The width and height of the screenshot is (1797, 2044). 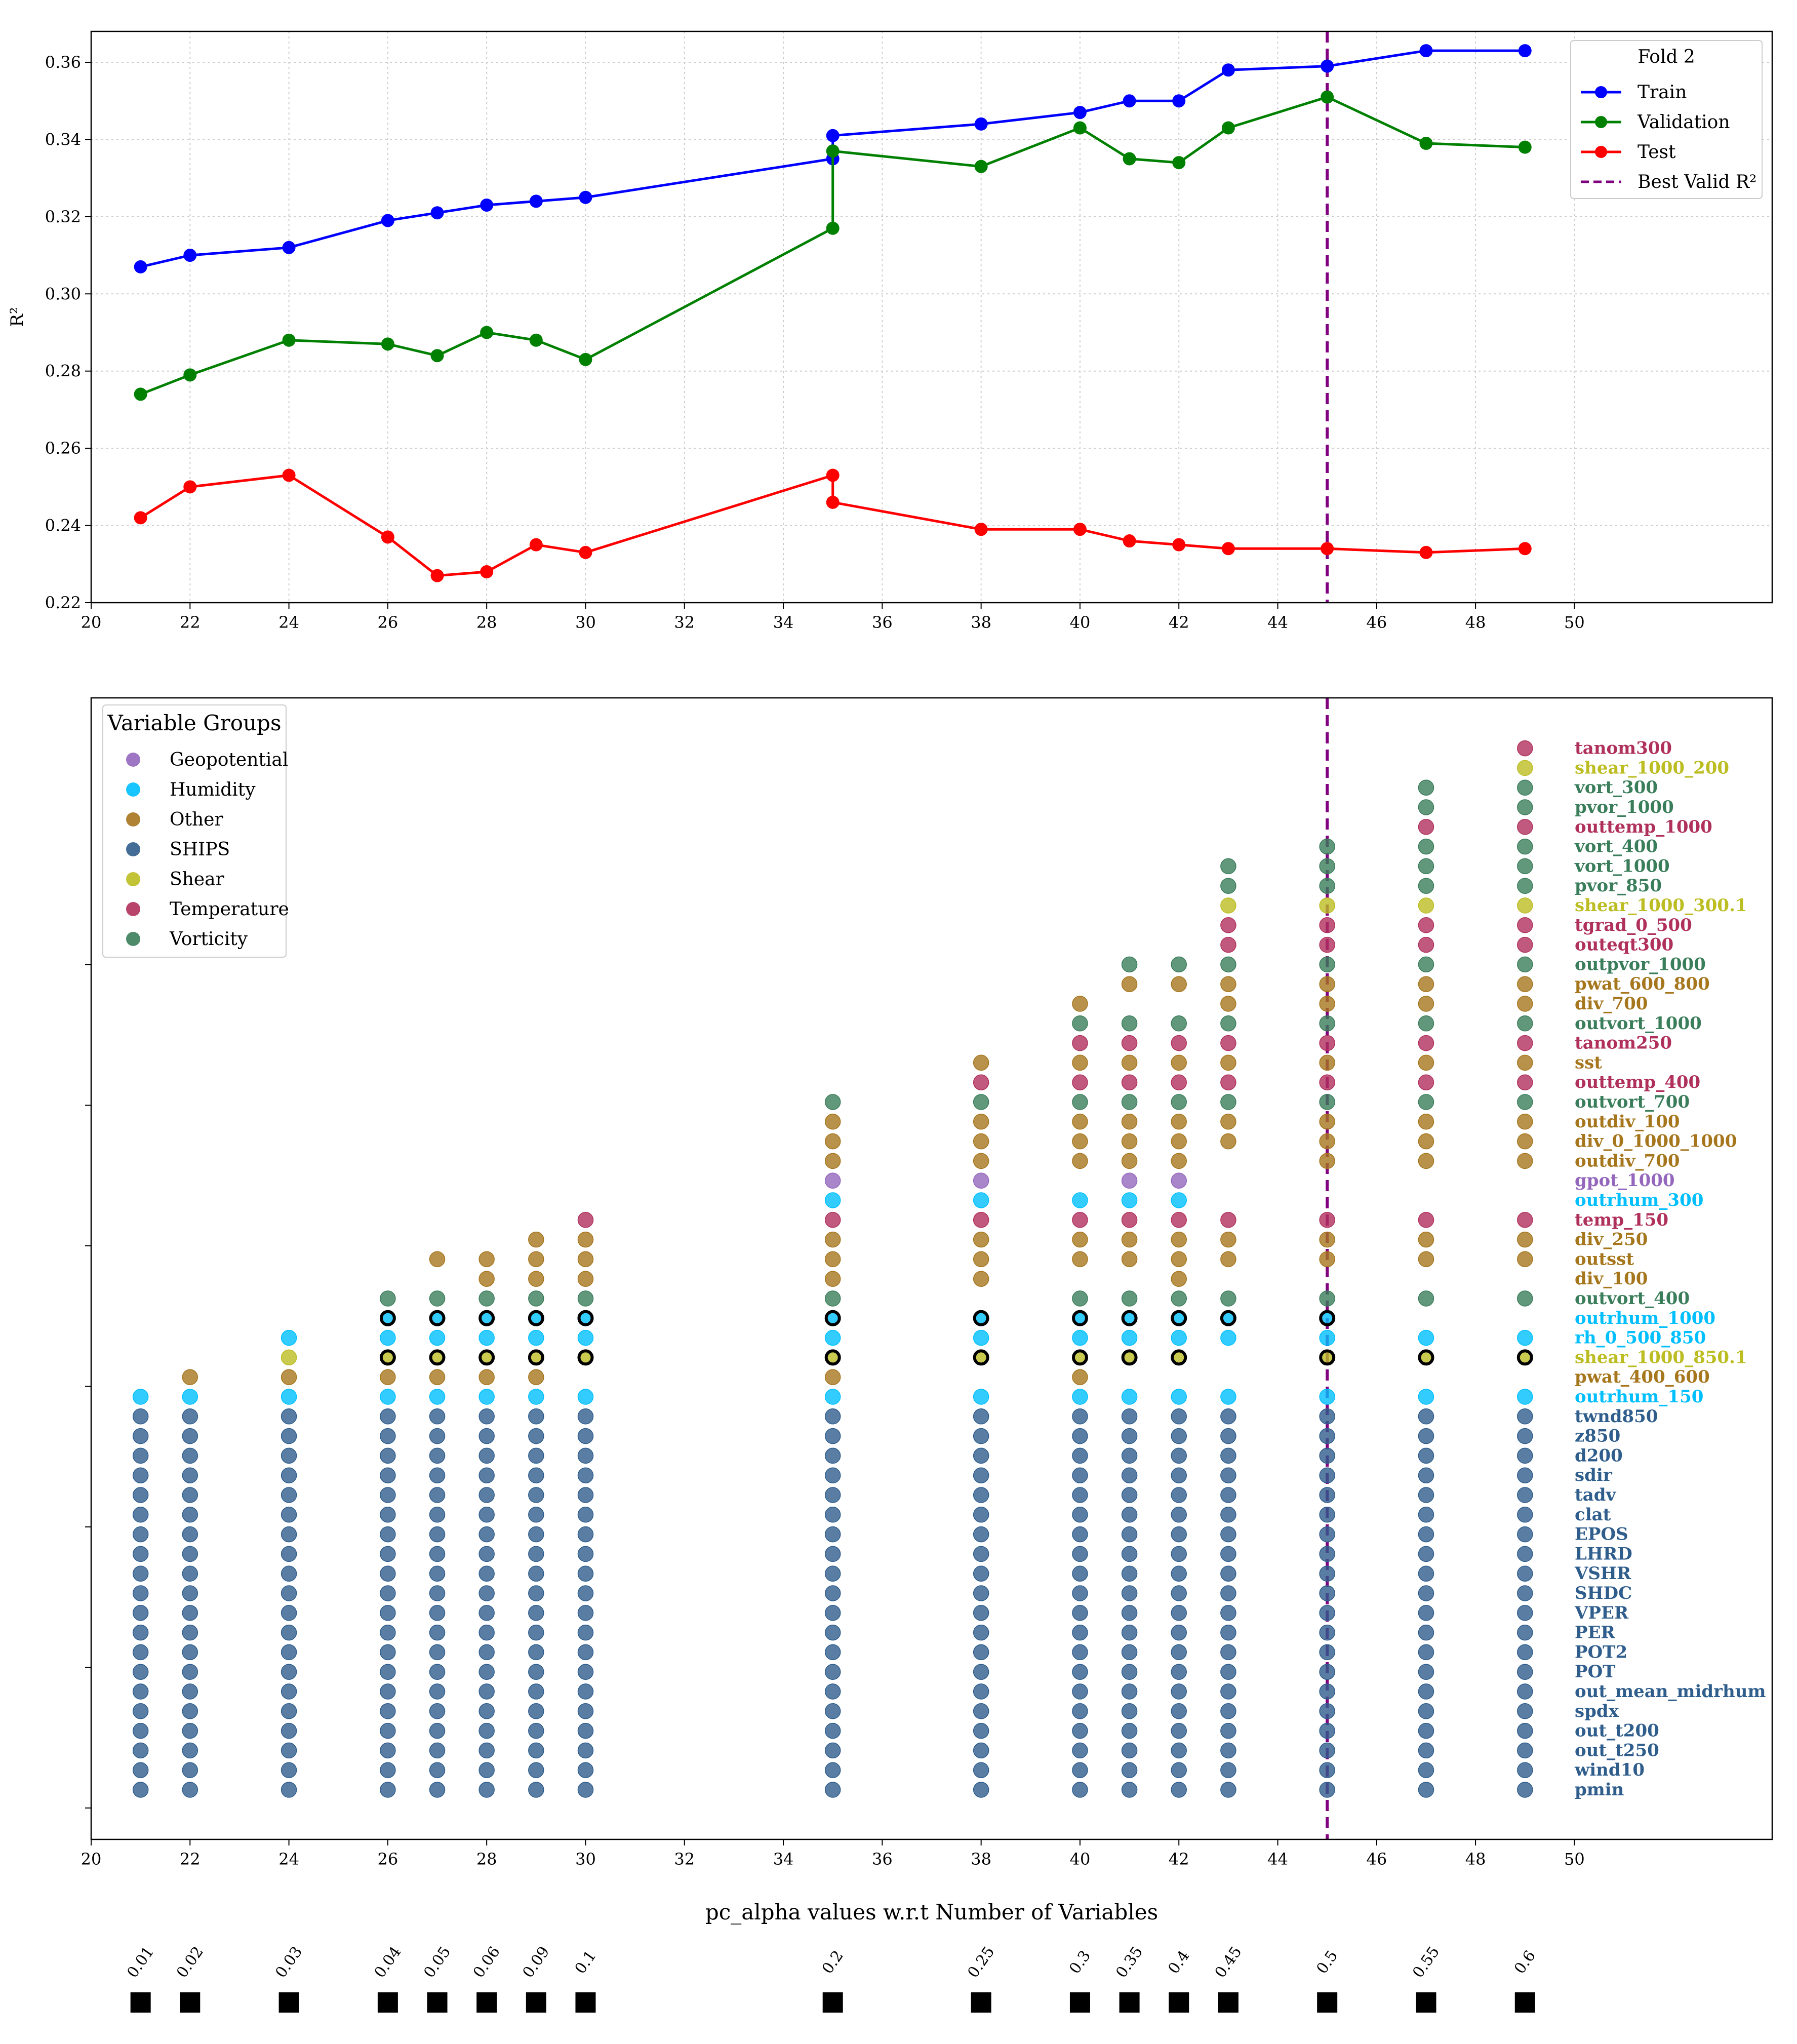 I want to click on variable-label: POT, so click(x=1595, y=1672).